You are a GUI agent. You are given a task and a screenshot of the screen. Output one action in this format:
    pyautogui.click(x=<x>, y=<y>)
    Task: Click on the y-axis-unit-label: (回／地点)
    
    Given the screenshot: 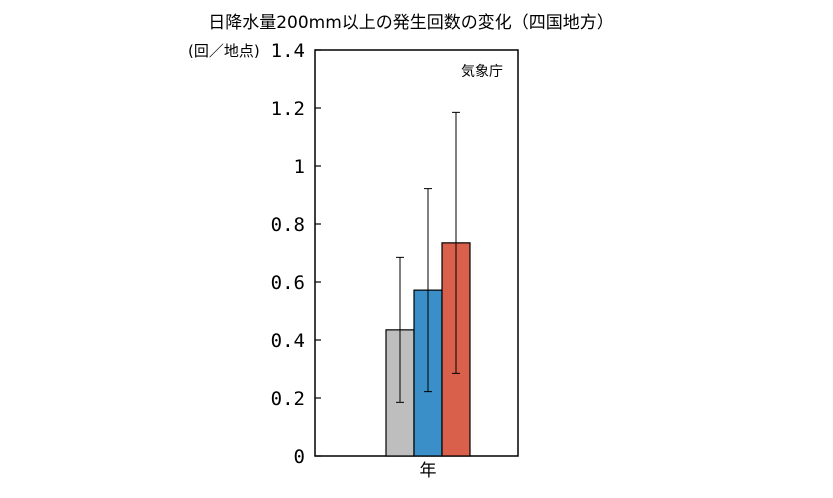 What is the action you would take?
    pyautogui.click(x=224, y=51)
    